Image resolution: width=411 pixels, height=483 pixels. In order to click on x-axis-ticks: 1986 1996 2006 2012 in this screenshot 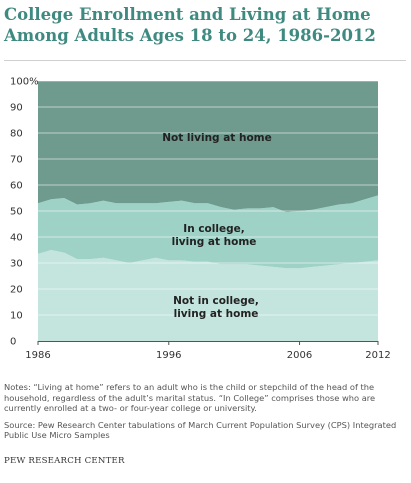, I will do `click(208, 351)`.